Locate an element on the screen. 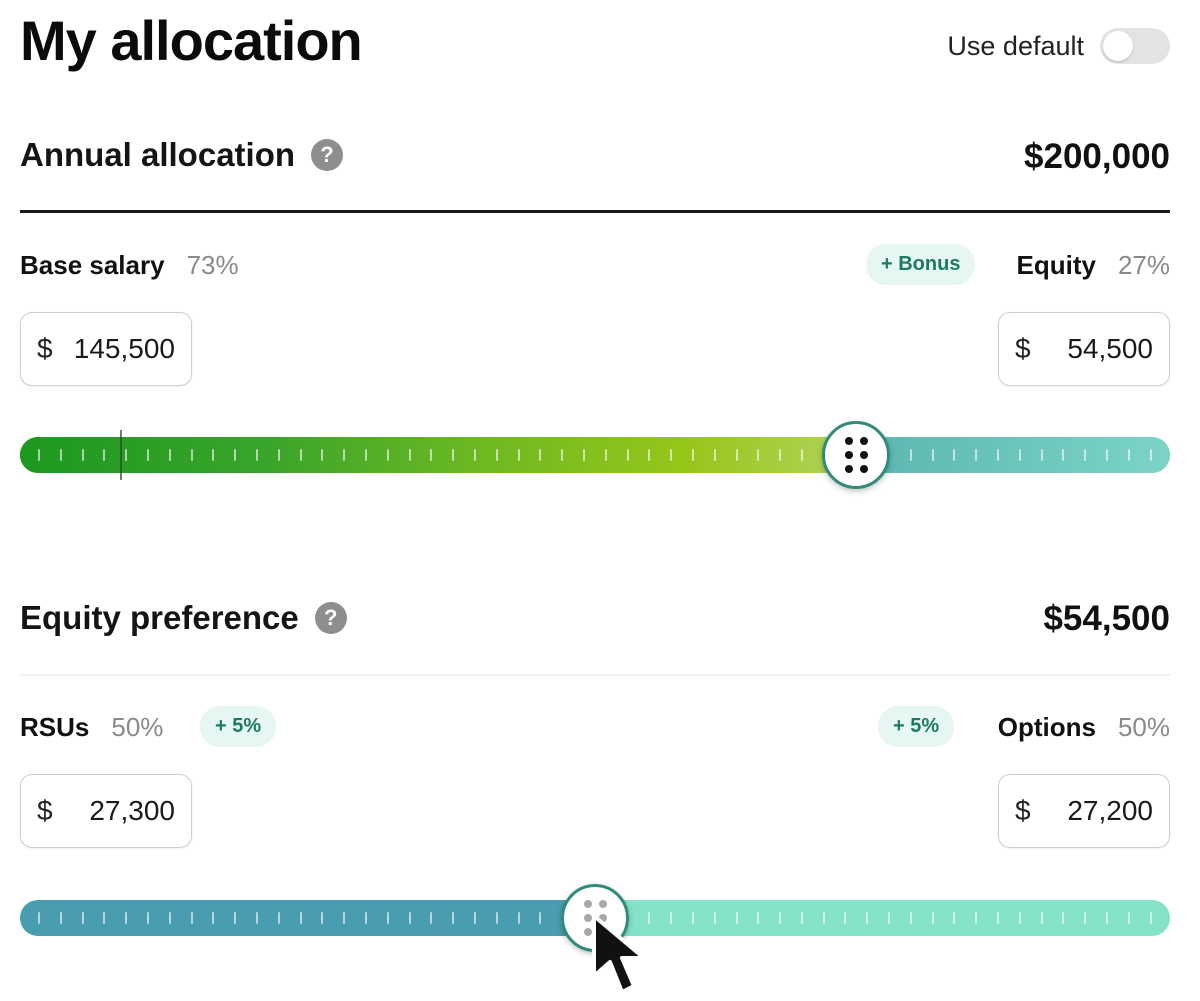  equity-preference-heading: Equity preference ? is located at coordinates (183, 618).